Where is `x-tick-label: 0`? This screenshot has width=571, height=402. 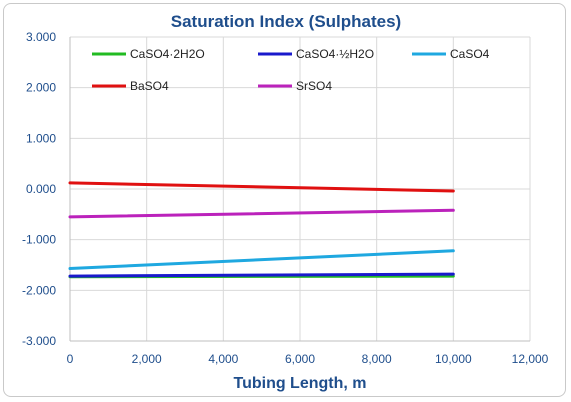 x-tick-label: 0 is located at coordinates (70, 359).